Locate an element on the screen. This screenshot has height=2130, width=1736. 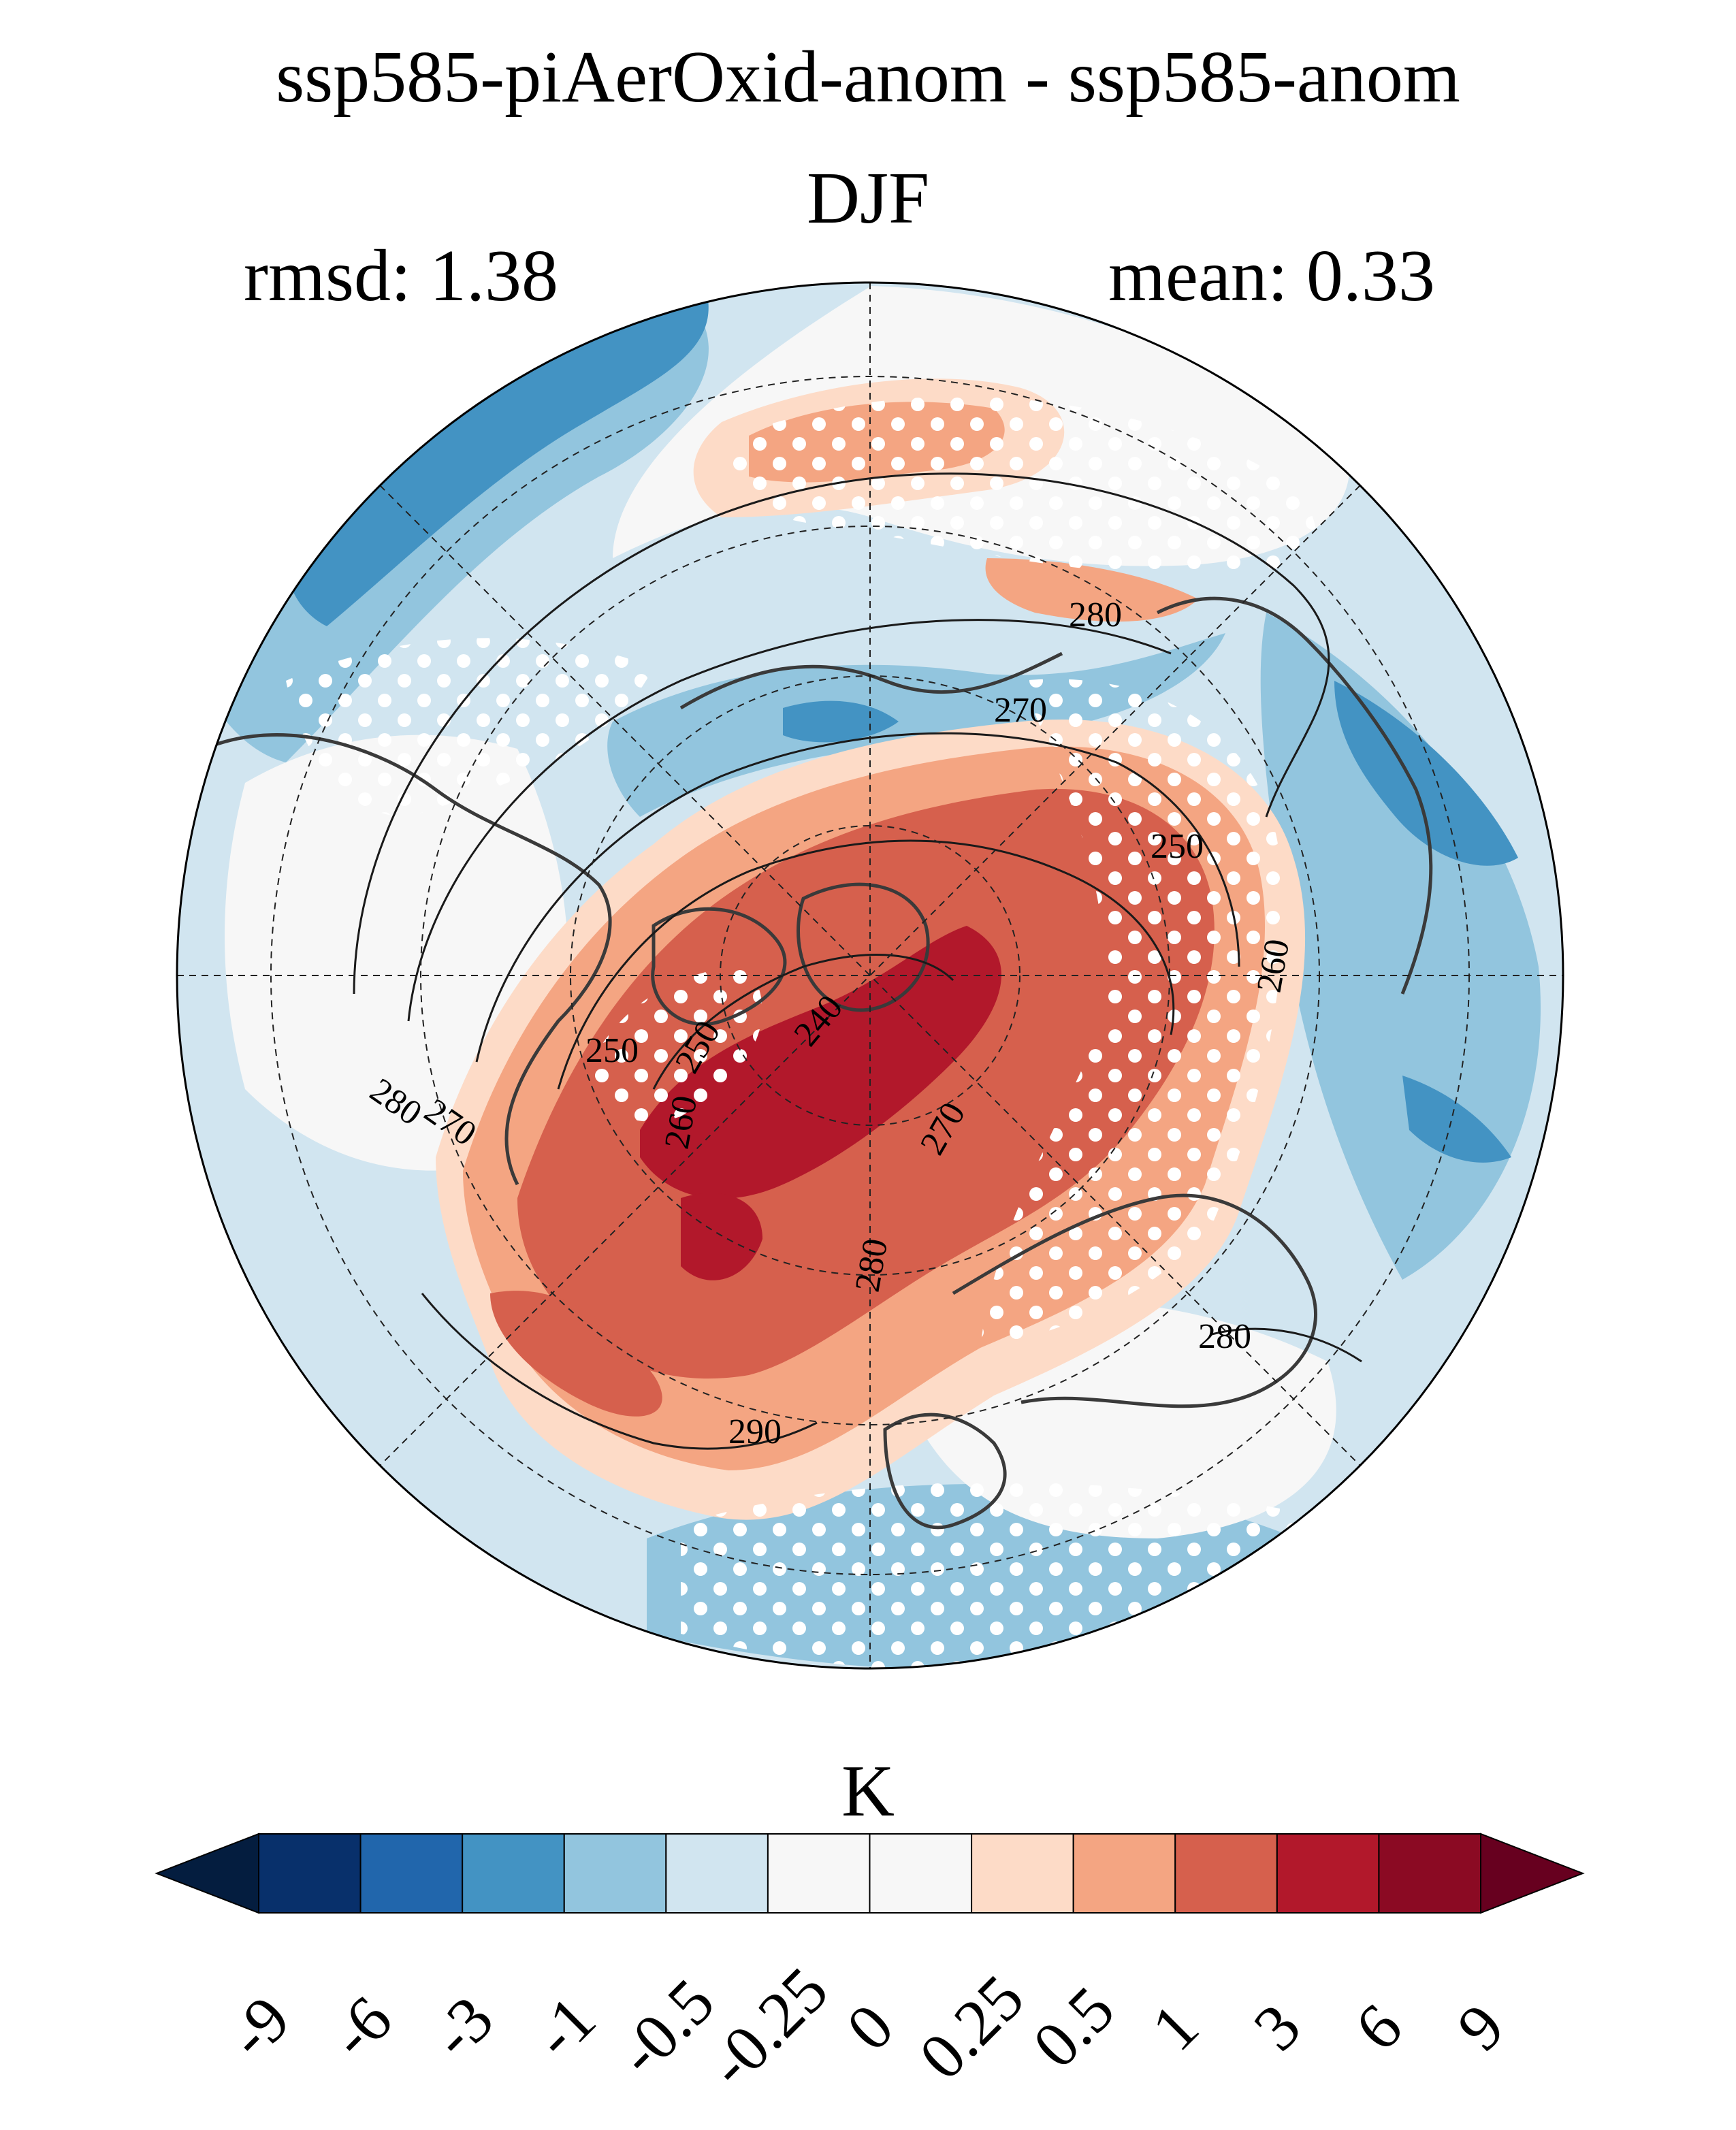
isotherm-280-outer is located at coordinates (841, 733).